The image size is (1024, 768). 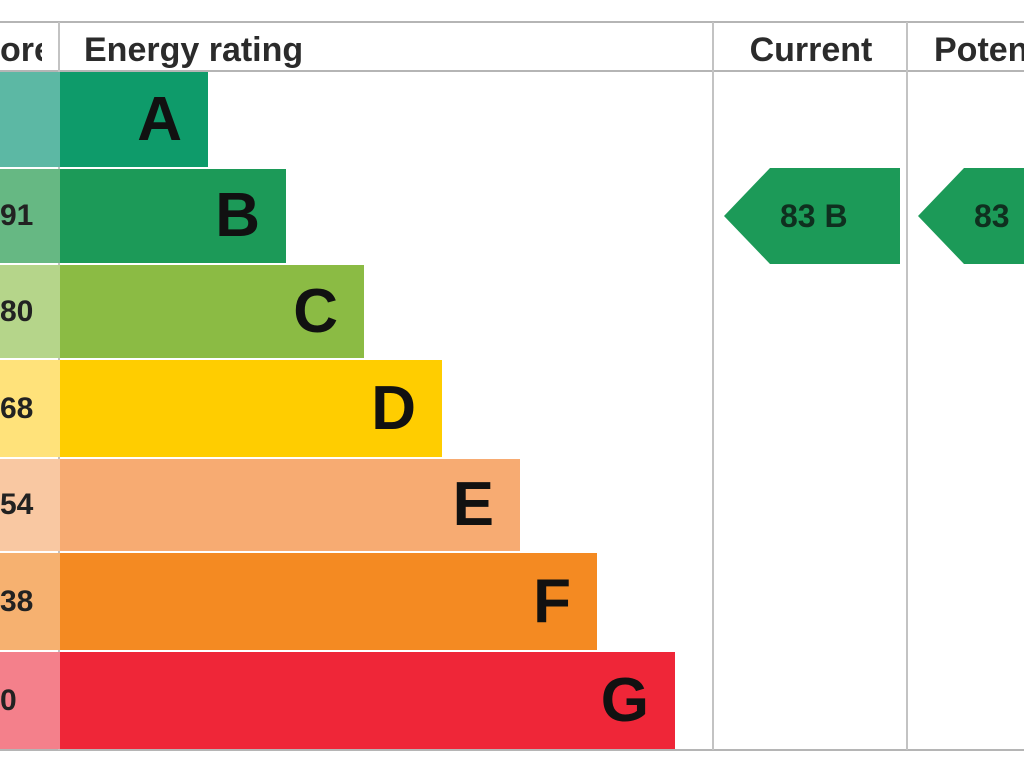 What do you see at coordinates (8, 700) in the screenshot?
I see `score-label-g: 0` at bounding box center [8, 700].